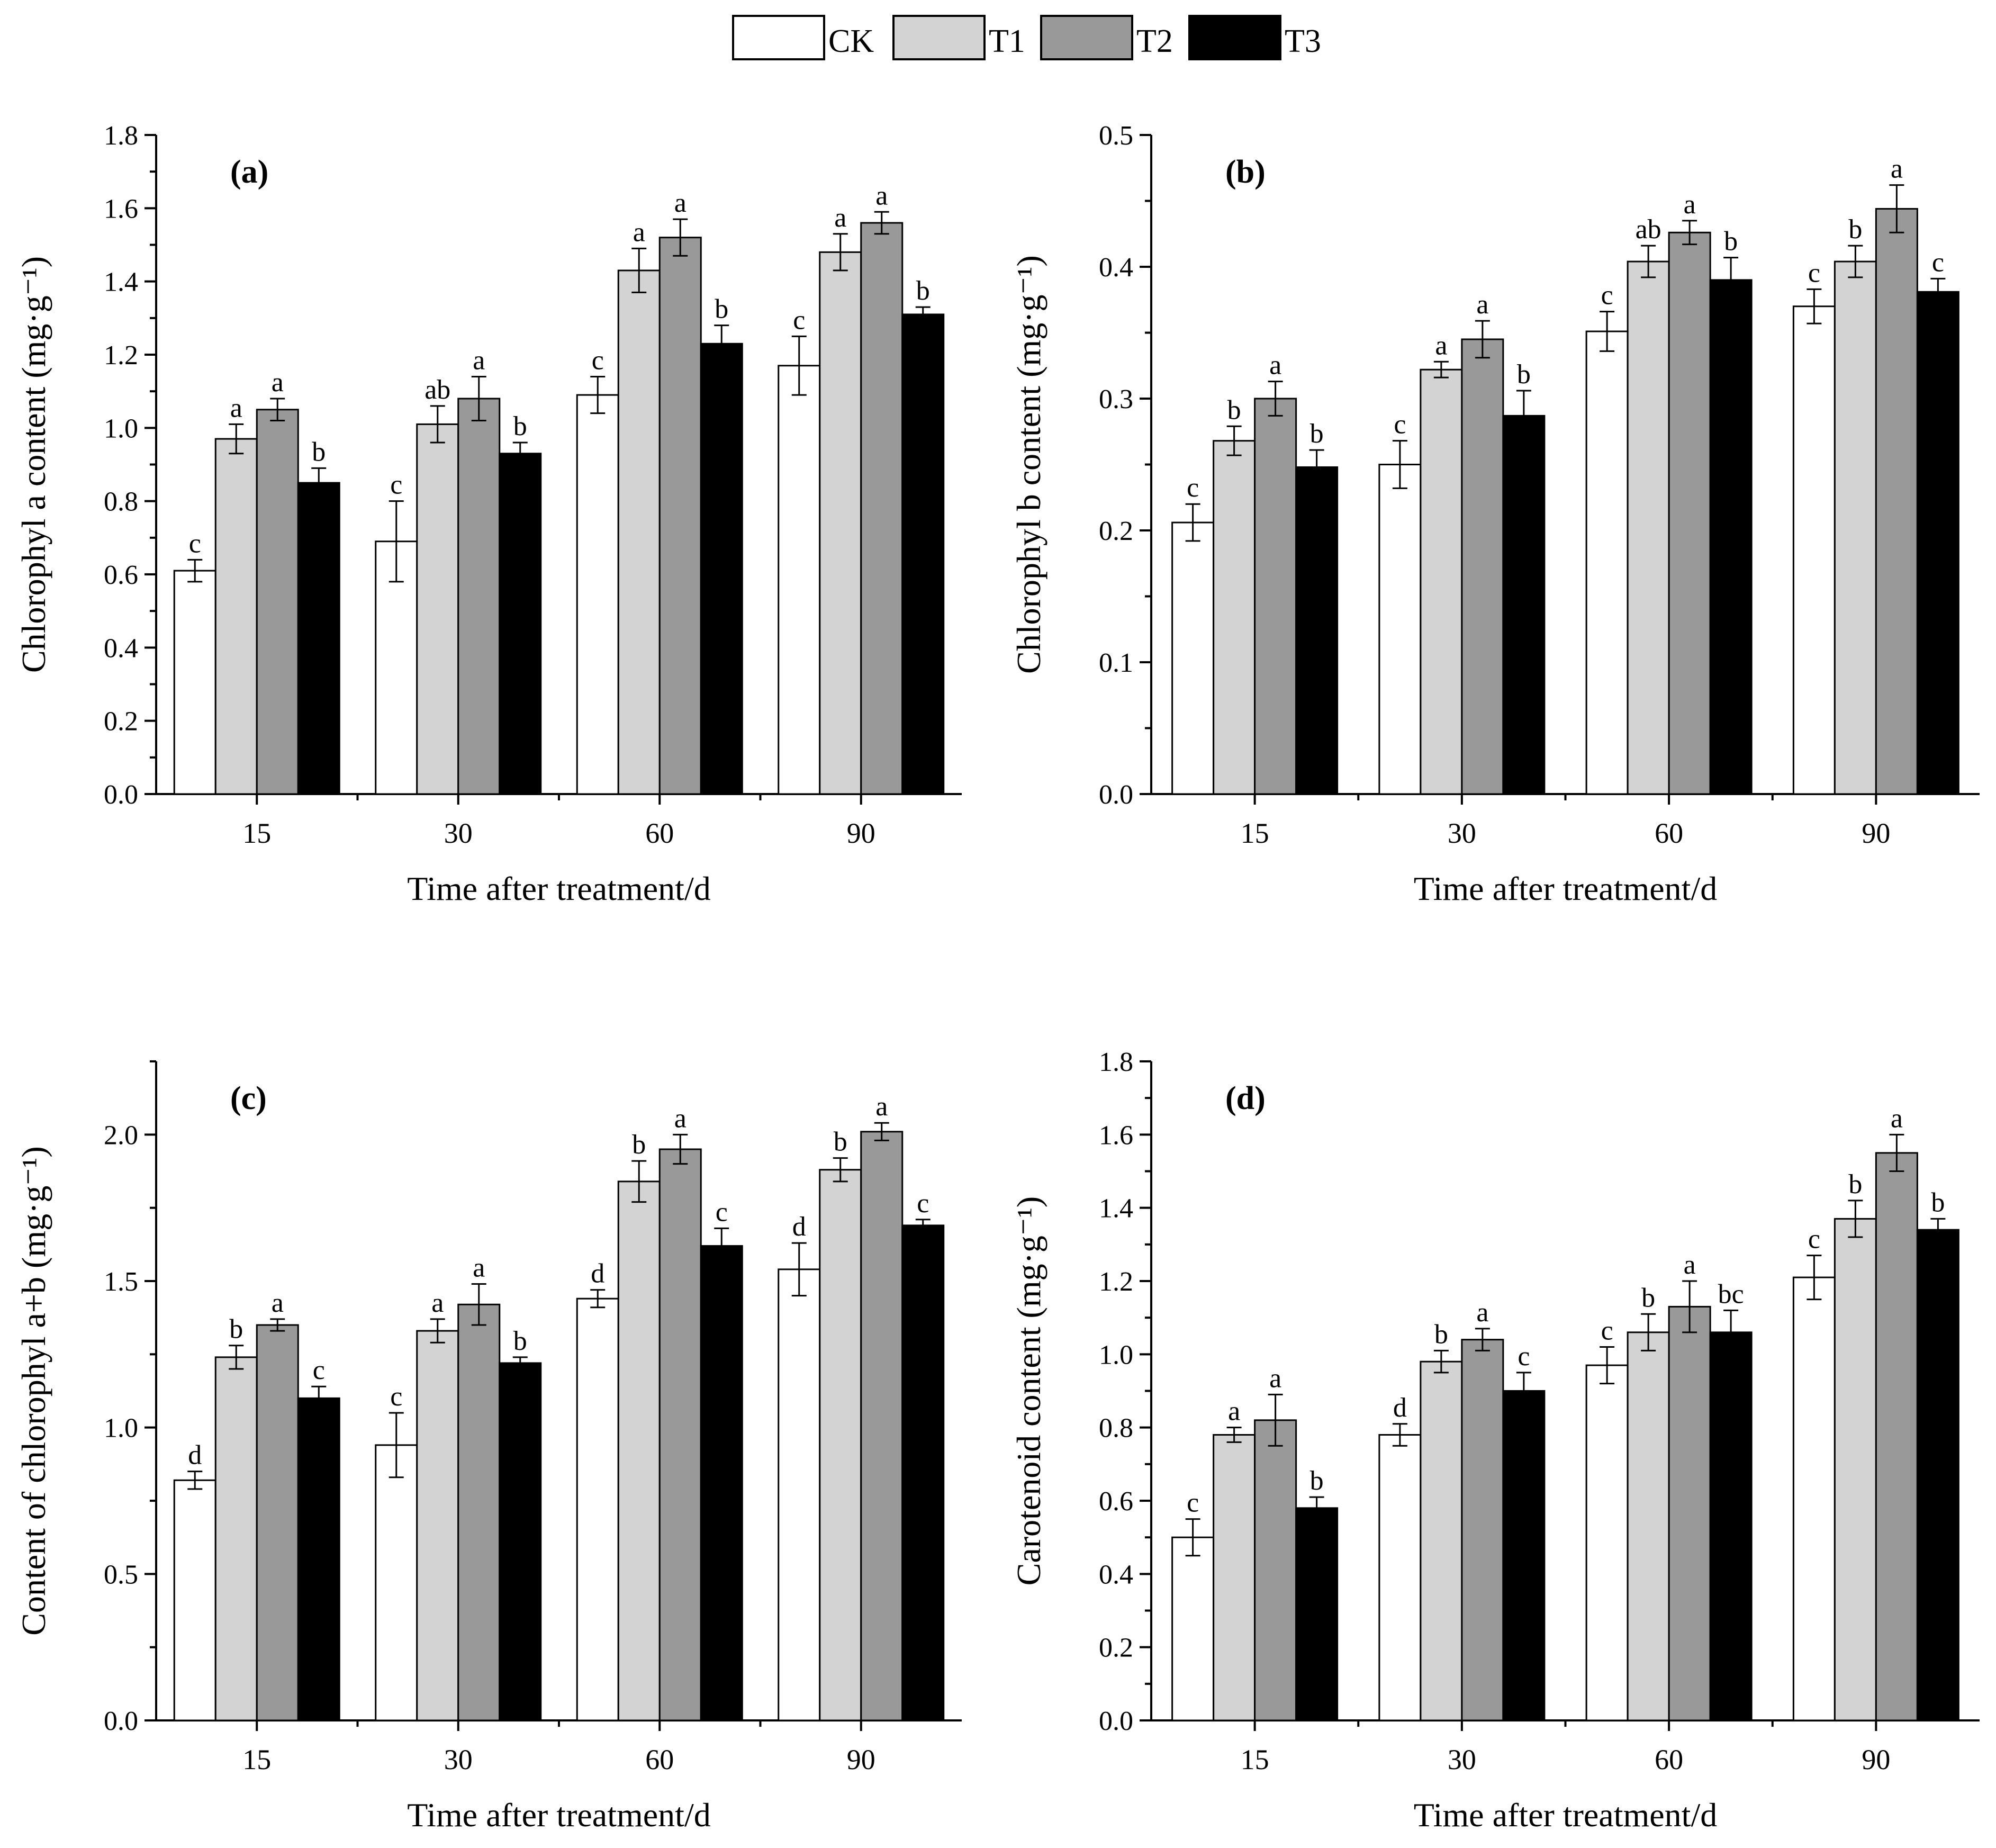 Image resolution: width=1996 pixels, height=1848 pixels. What do you see at coordinates (1028, 1390) in the screenshot?
I see `y-axis-title: Carotenoid content (mg·g⁻¹)` at bounding box center [1028, 1390].